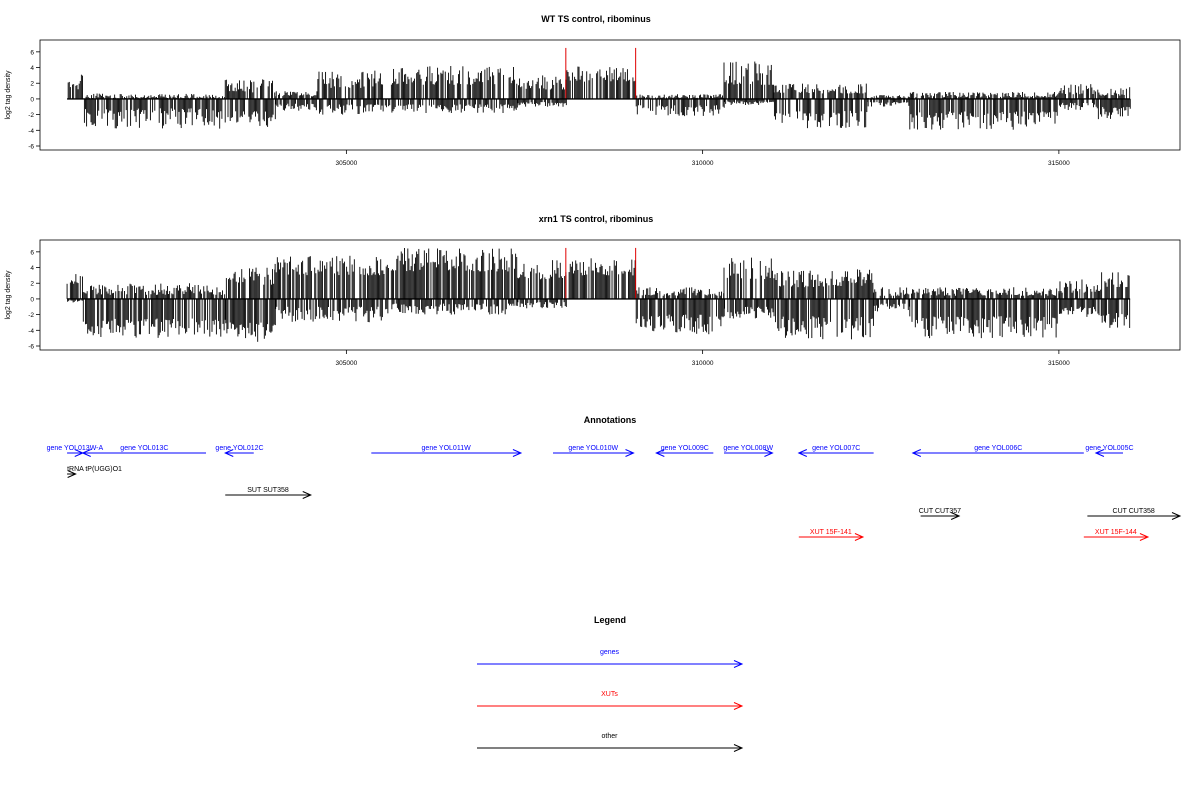 The image size is (1200, 800). I want to click on annotation-item: gene YOL008W, so click(748, 451).